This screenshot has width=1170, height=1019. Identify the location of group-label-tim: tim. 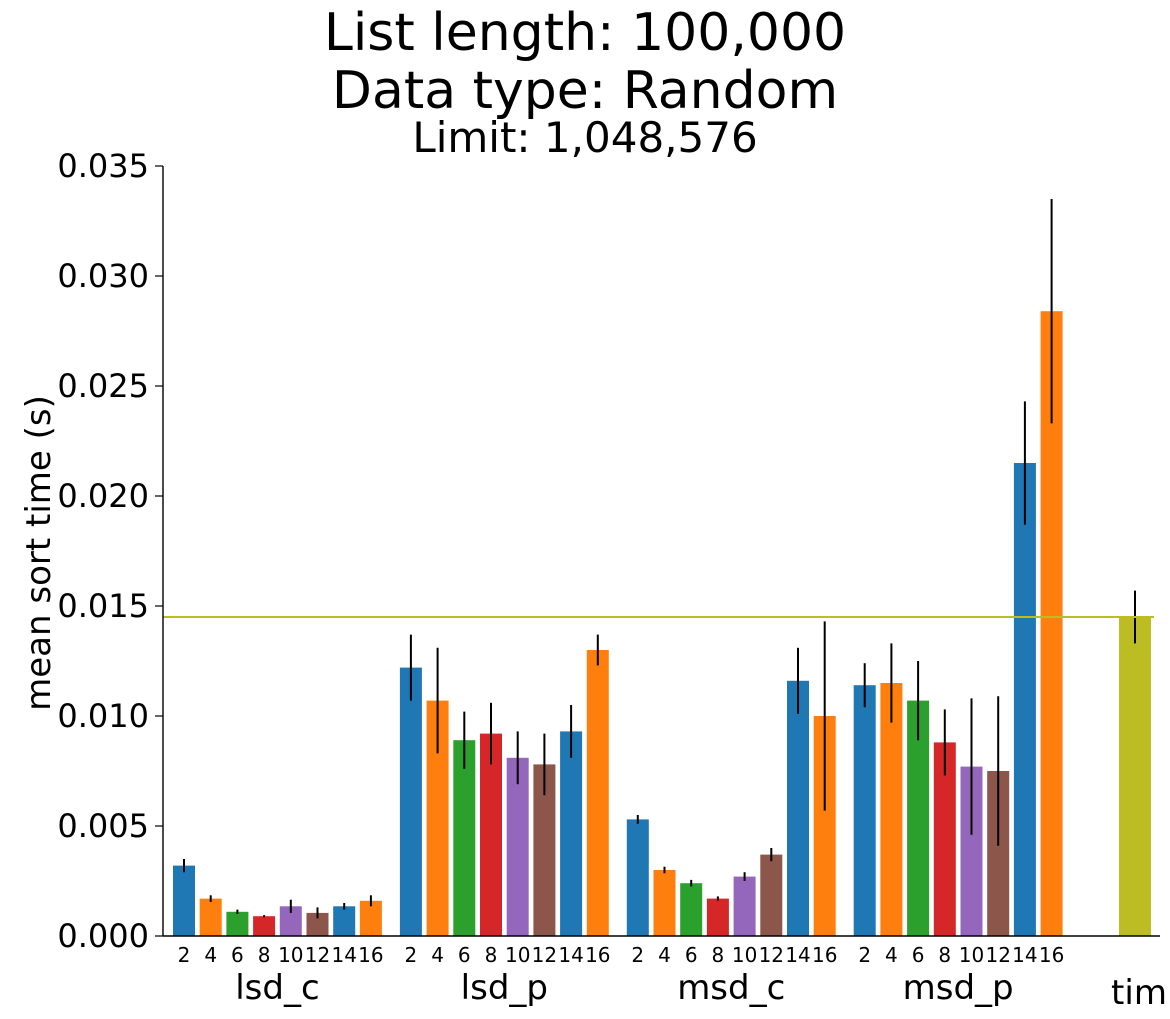
(1139, 993).